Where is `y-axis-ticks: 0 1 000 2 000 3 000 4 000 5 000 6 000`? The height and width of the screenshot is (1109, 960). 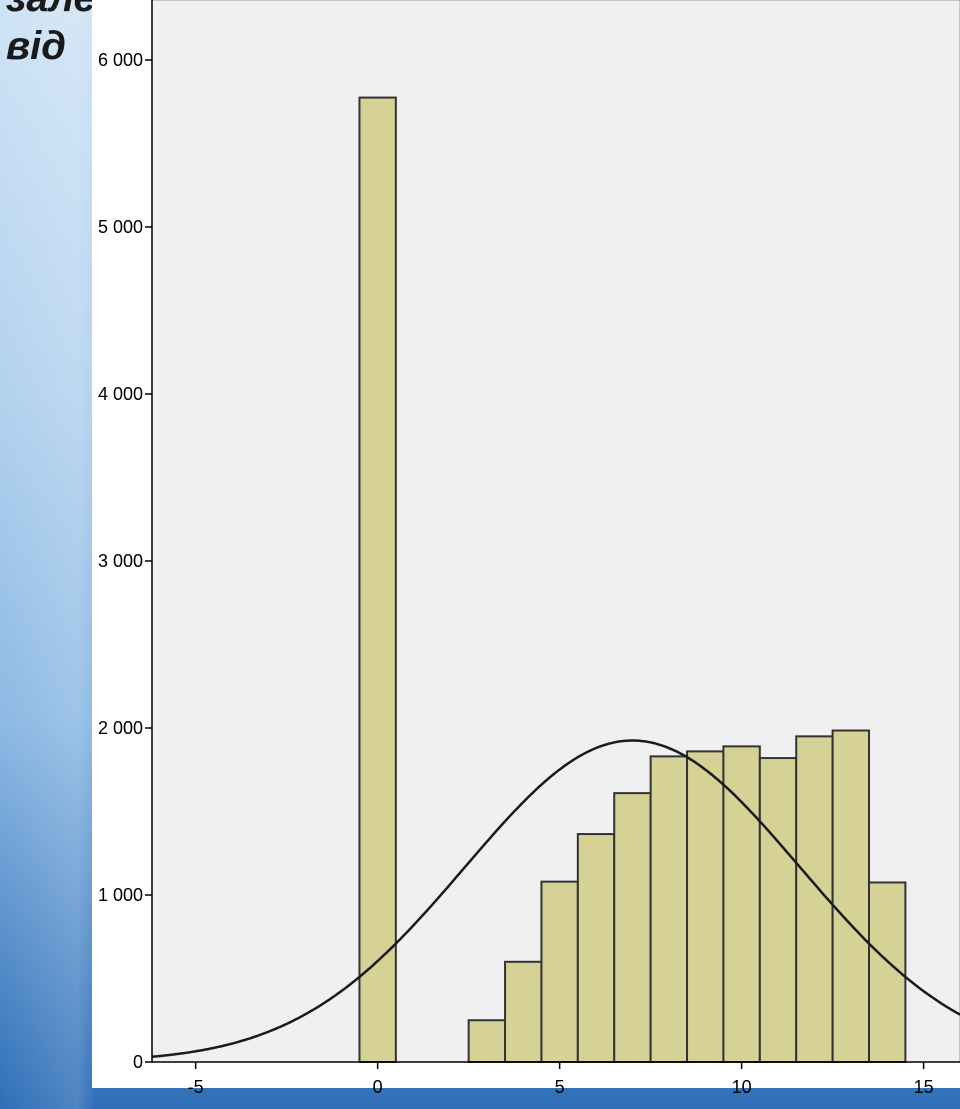 y-axis-ticks: 0 1 000 2 000 3 000 4 000 5 000 6 000 is located at coordinates (125, 561).